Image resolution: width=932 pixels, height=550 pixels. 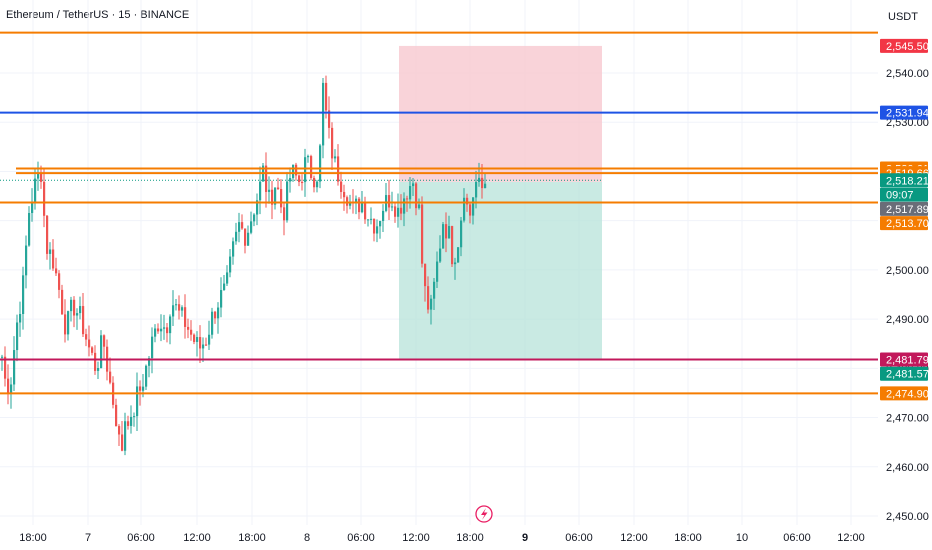 What do you see at coordinates (907, 361) in the screenshot?
I see `price-tag-label: 2,481.79` at bounding box center [907, 361].